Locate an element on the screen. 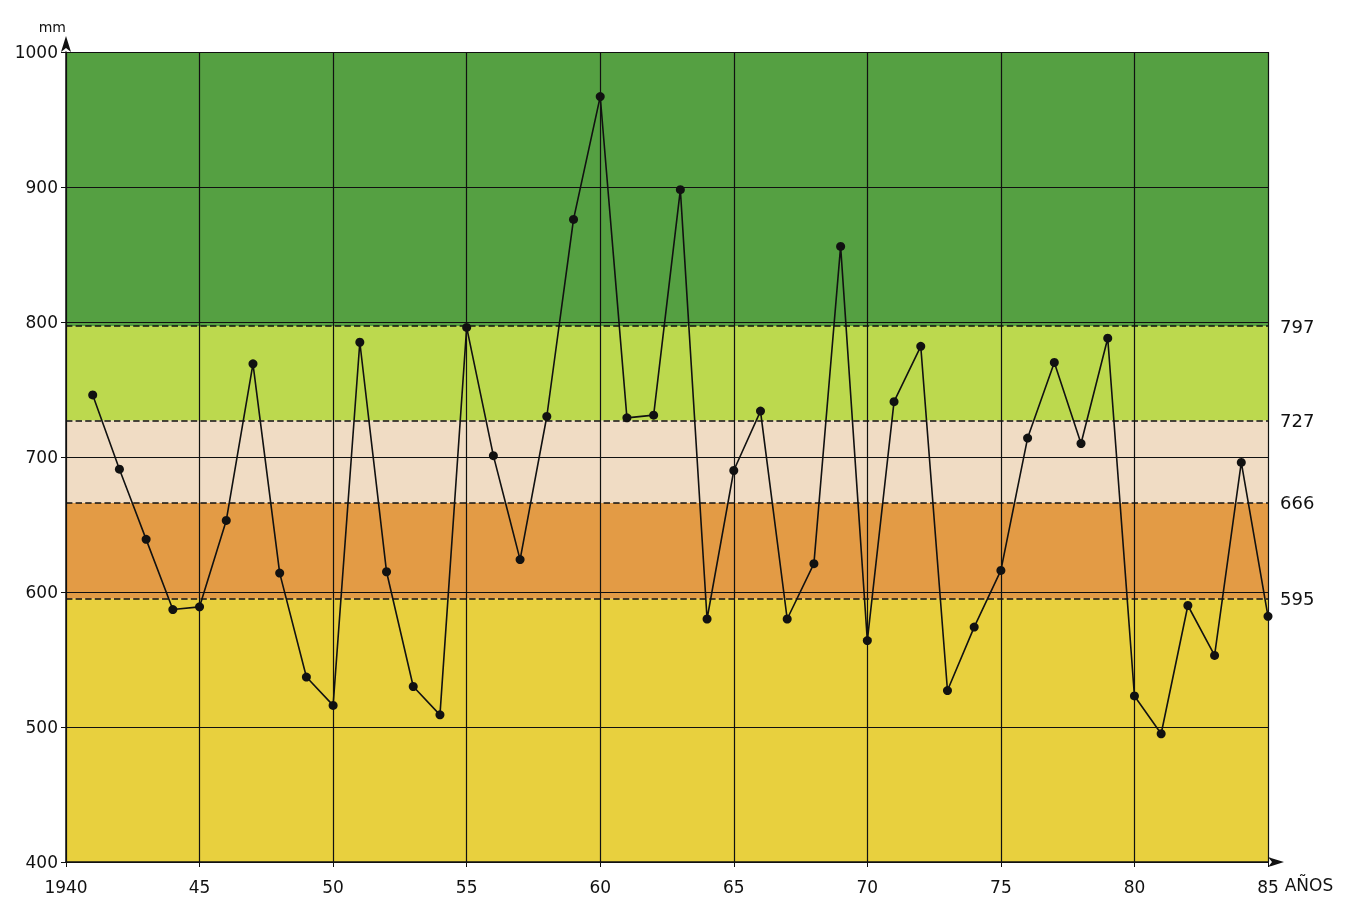 This screenshot has width=1356, height=907. y-tick-label: 700 is located at coordinates (41, 457).